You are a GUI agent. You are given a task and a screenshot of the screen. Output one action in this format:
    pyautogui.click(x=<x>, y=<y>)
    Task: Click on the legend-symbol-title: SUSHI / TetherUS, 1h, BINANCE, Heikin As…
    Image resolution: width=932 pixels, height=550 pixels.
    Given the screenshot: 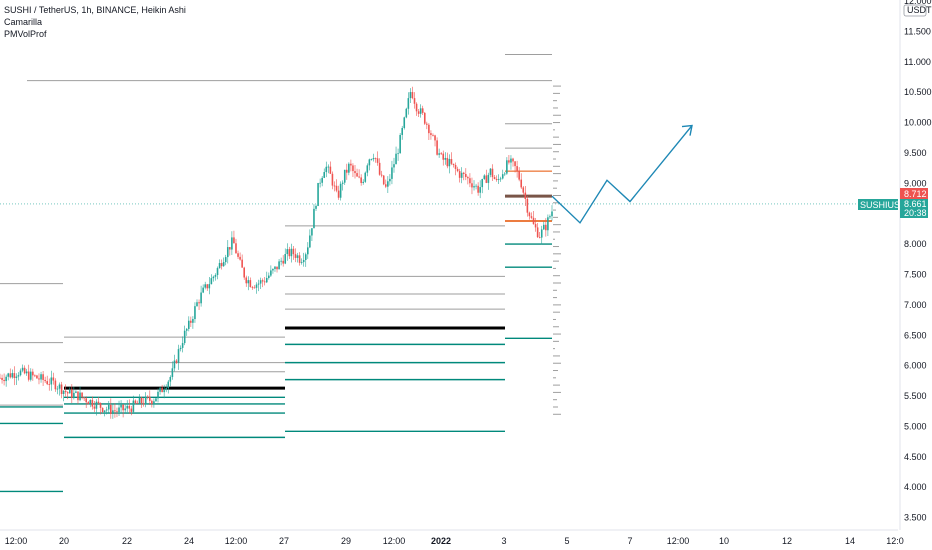 What is the action you would take?
    pyautogui.click(x=95, y=10)
    